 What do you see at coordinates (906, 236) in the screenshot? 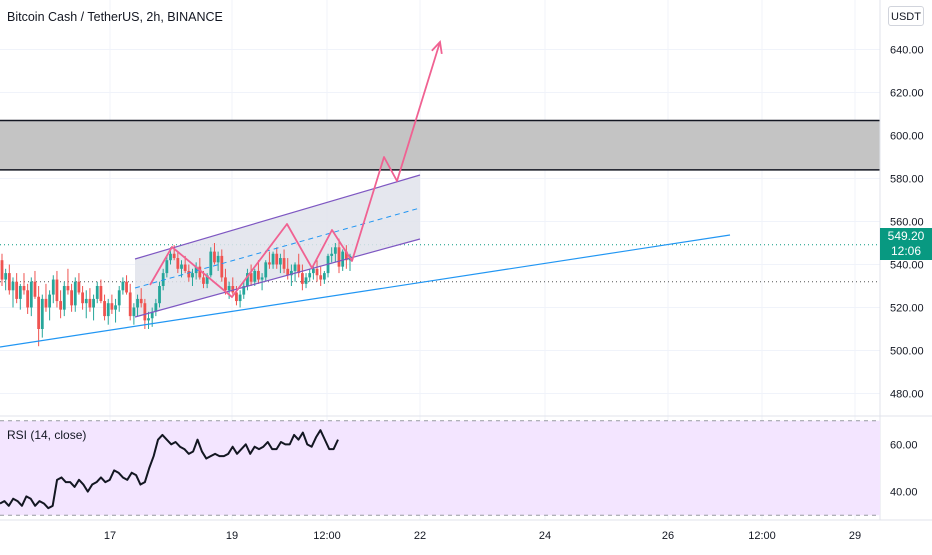
I see `last-price-value: 549.20` at bounding box center [906, 236].